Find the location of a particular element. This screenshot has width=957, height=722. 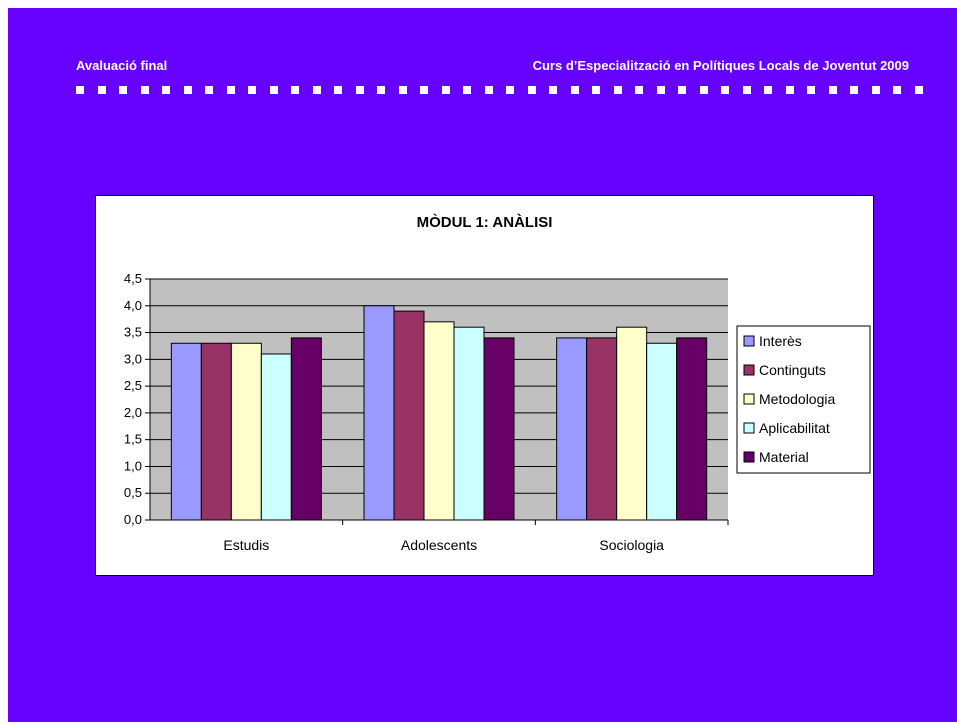

chart-title: MÒDUL 1: ANÀLISI is located at coordinates (484, 222).